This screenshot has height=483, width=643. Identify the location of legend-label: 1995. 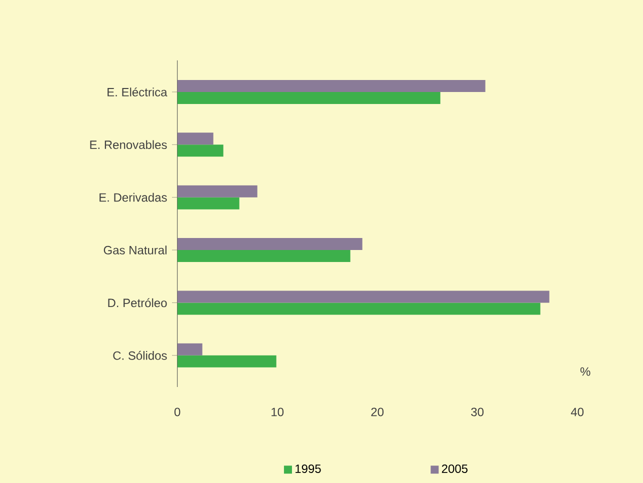
(308, 468).